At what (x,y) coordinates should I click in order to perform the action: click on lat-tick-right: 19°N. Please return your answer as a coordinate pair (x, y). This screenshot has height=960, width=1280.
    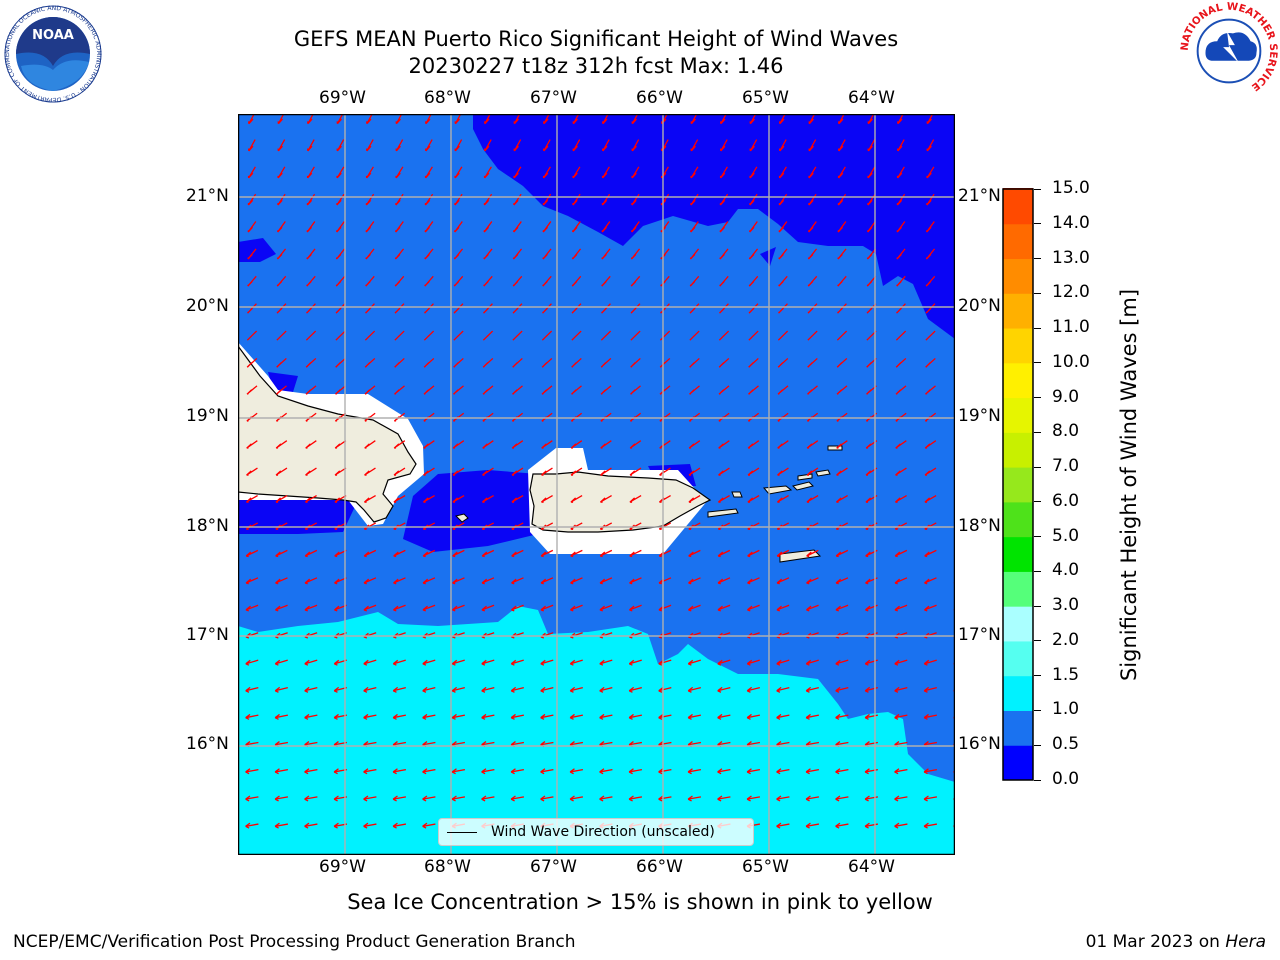
    Looking at the image, I should click on (979, 416).